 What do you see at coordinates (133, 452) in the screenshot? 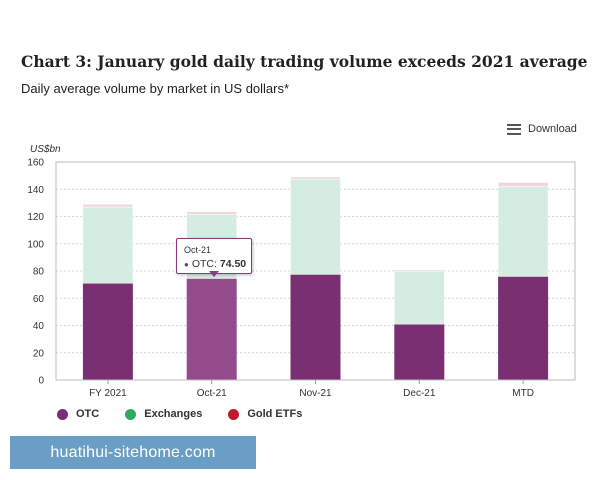
I see `watermark: huatihui-sitehome.com` at bounding box center [133, 452].